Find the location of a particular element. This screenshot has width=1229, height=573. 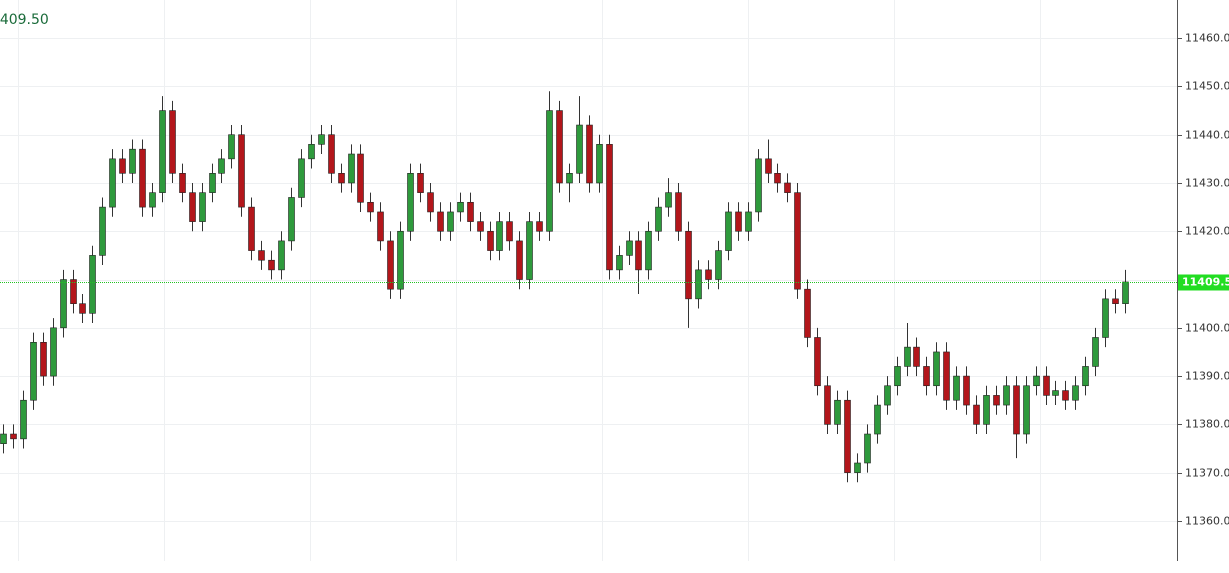

y-tick-label: 11360.00 is located at coordinates (1207, 521).